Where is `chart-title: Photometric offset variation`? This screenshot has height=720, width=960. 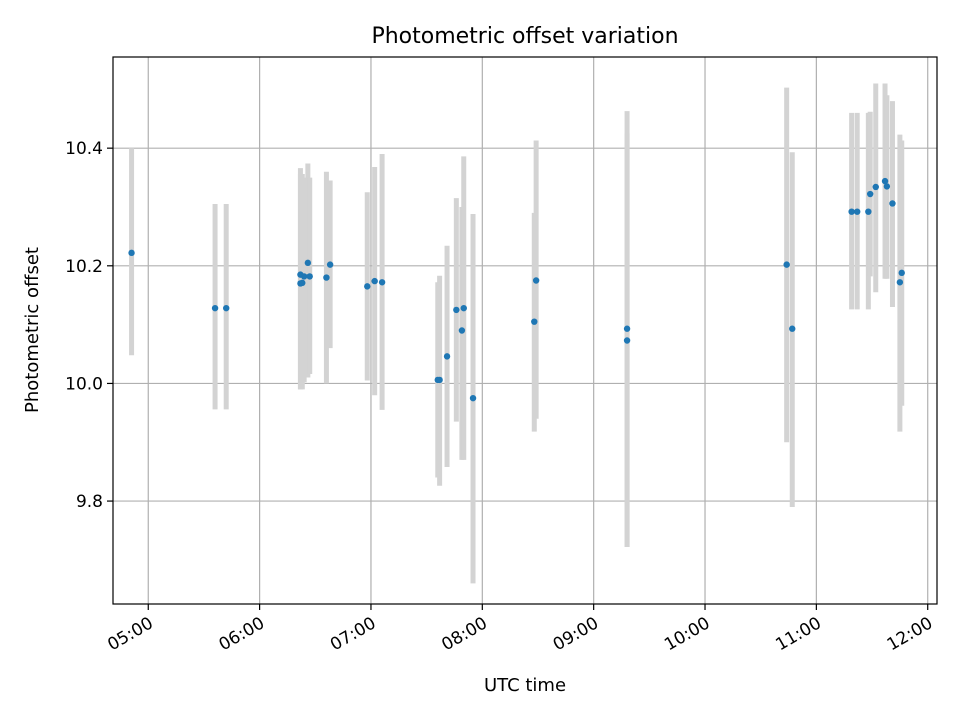
chart-title: Photometric offset variation is located at coordinates (524, 36).